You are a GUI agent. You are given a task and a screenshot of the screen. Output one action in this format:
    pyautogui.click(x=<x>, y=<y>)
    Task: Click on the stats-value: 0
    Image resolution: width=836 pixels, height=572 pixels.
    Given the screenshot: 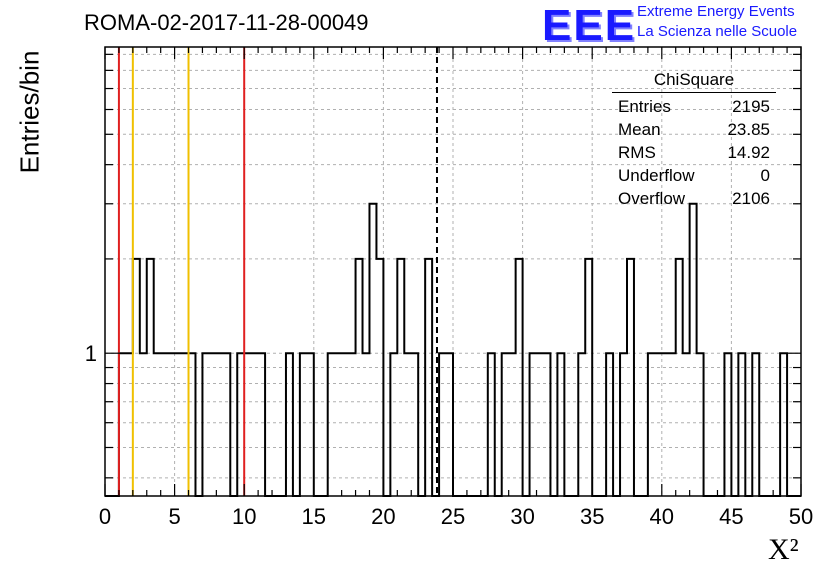 What is the action you would take?
    pyautogui.click(x=765, y=175)
    